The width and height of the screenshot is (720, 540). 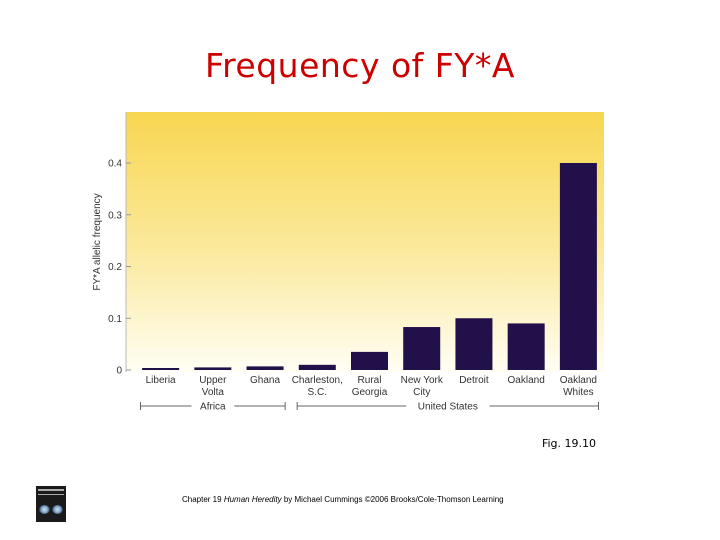 I want to click on x-tick-label: Whites, so click(x=578, y=392).